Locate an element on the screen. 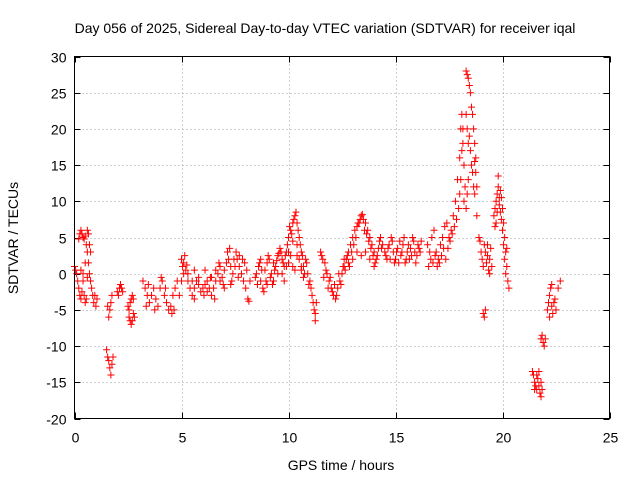 Image resolution: width=640 pixels, height=480 pixels. y-tick-label: 5 is located at coordinates (63, 239).